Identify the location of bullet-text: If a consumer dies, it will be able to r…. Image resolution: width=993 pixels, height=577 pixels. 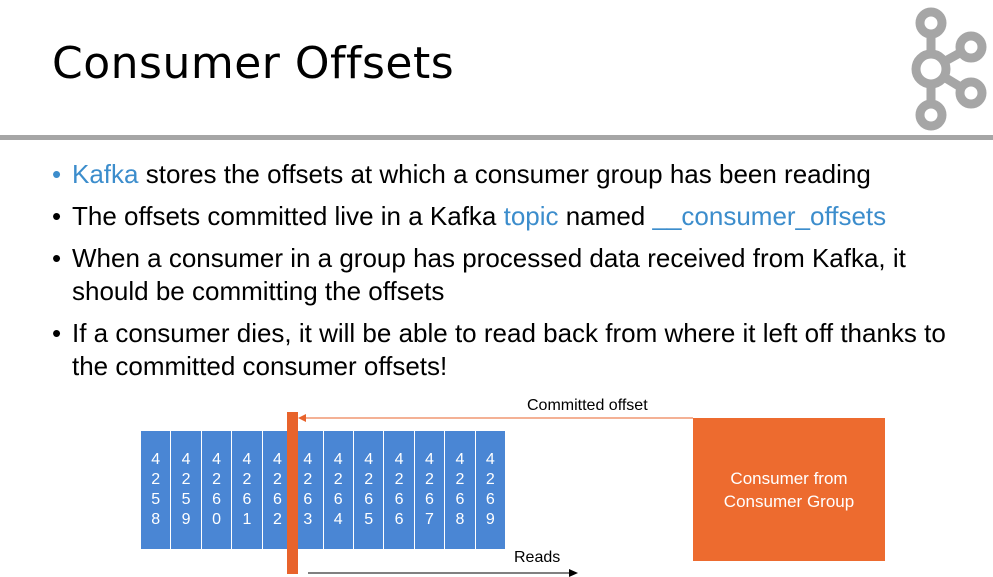
(509, 349).